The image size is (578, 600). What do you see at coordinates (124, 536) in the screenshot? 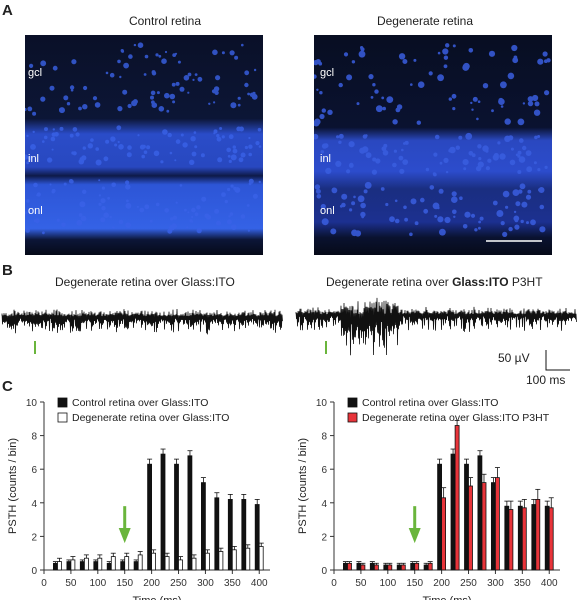
I see `stimulus-arrowhead` at bounding box center [124, 536].